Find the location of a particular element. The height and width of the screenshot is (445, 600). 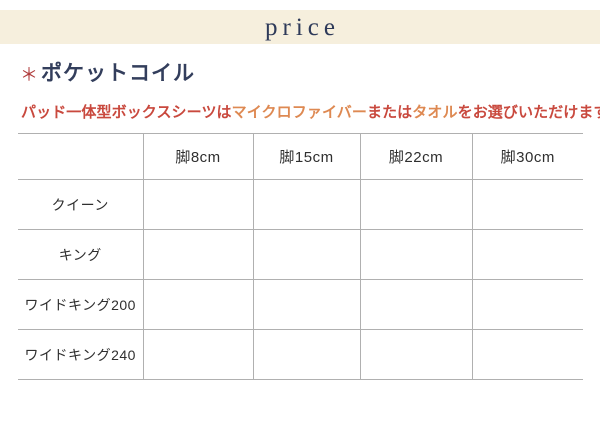

section-title: ポケットコイル is located at coordinates (118, 73).